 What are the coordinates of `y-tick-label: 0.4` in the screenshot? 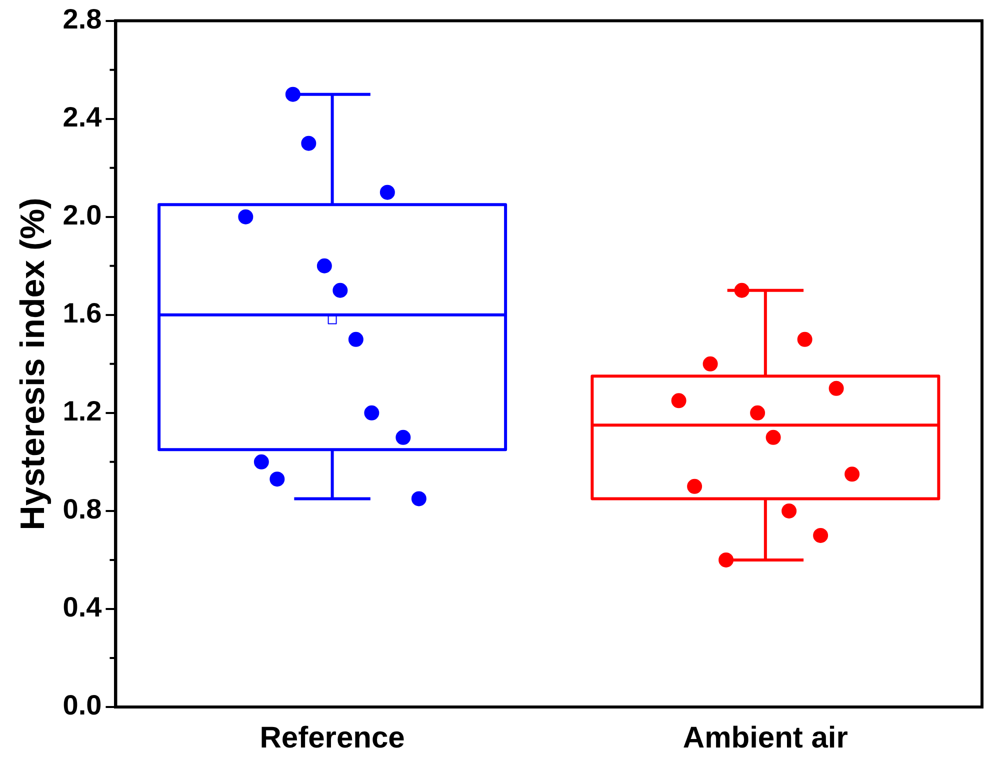 It's located at (82, 607).